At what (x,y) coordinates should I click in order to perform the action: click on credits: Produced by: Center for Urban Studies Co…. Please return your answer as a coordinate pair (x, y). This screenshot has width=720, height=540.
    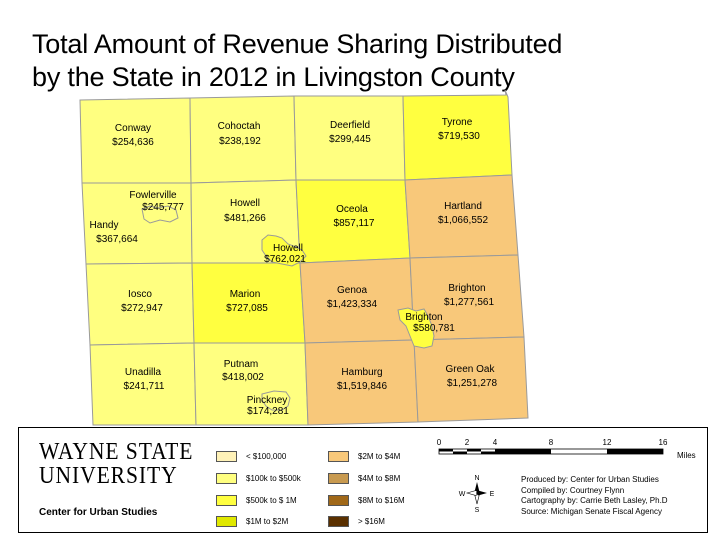
    Looking at the image, I should click on (594, 496).